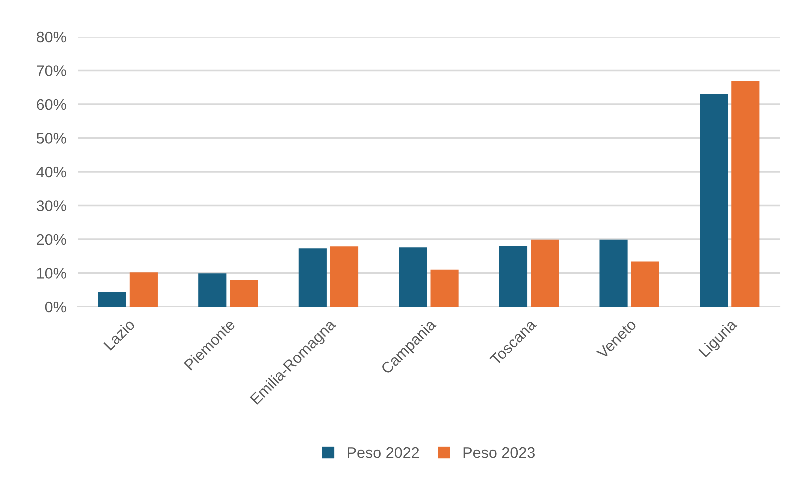 The height and width of the screenshot is (490, 803). What do you see at coordinates (55, 307) in the screenshot?
I see `y-tick-label: 0%` at bounding box center [55, 307].